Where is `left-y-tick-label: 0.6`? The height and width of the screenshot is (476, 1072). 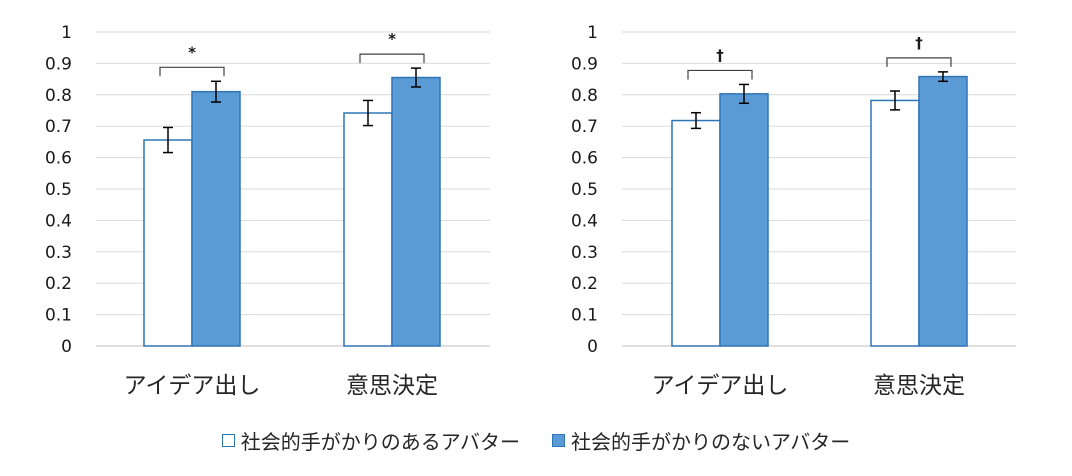 left-y-tick-label: 0.6 is located at coordinates (58, 159).